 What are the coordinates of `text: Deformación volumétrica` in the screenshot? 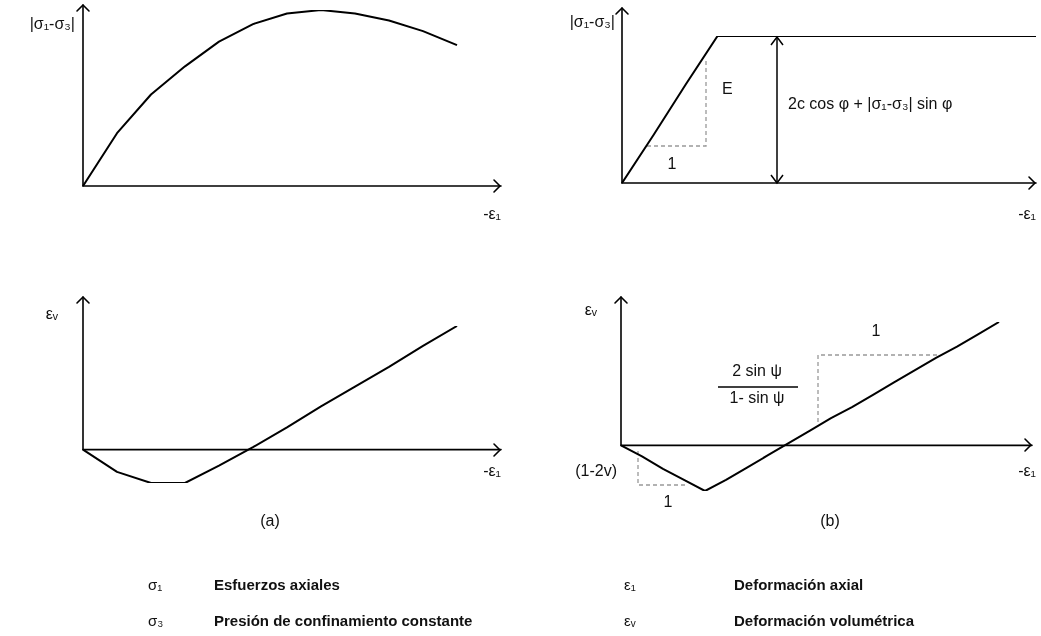 It's located at (825, 620).